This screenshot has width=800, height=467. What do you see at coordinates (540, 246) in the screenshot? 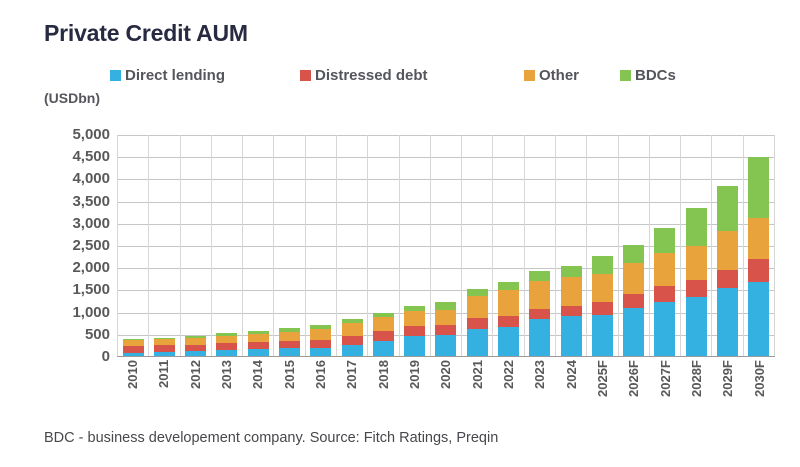
I see `bar-column-2023` at bounding box center [540, 246].